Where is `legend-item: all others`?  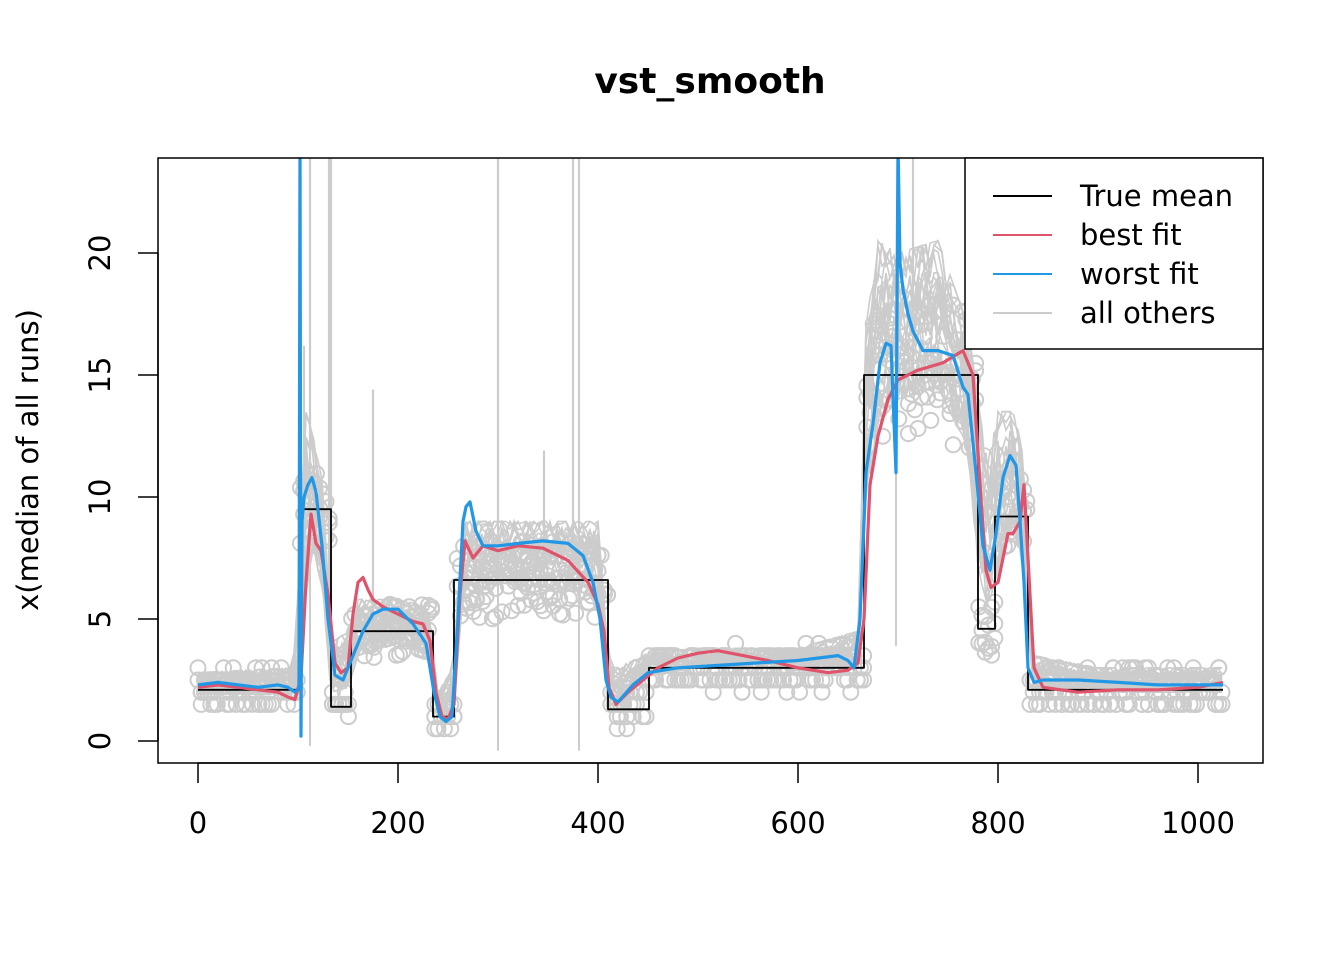 legend-item: all others is located at coordinates (1104, 313).